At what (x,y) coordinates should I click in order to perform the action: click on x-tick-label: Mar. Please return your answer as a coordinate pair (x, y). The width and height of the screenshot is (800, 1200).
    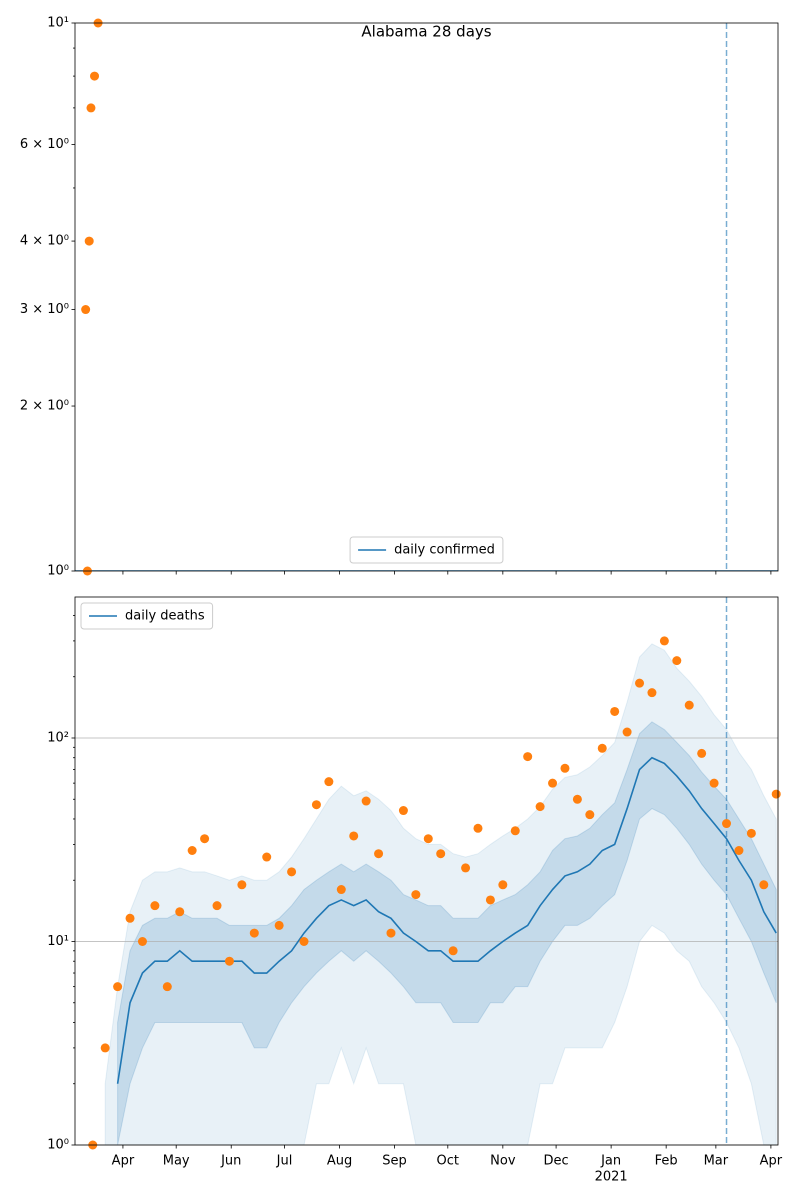
    Looking at the image, I should click on (716, 1161).